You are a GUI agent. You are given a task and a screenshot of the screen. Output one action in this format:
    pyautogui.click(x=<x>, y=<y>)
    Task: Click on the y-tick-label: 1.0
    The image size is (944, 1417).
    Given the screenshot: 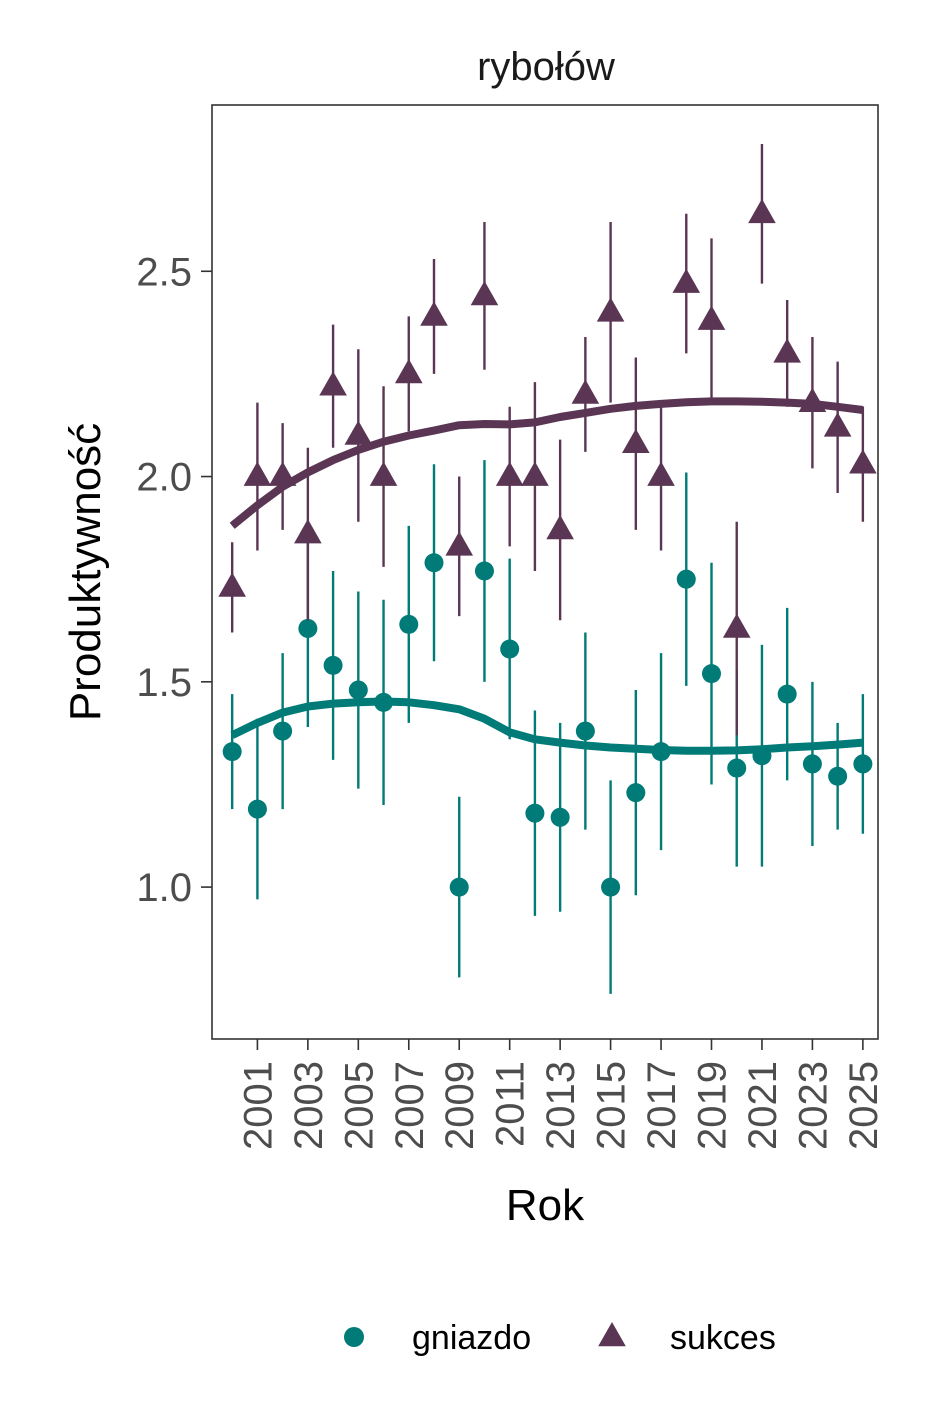 What is the action you would take?
    pyautogui.click(x=164, y=888)
    